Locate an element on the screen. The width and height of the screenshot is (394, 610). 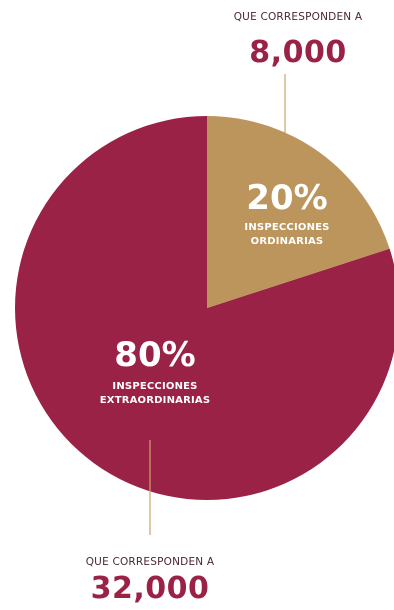
slice-percent-ordinarias: 20% is located at coordinates (286, 198).